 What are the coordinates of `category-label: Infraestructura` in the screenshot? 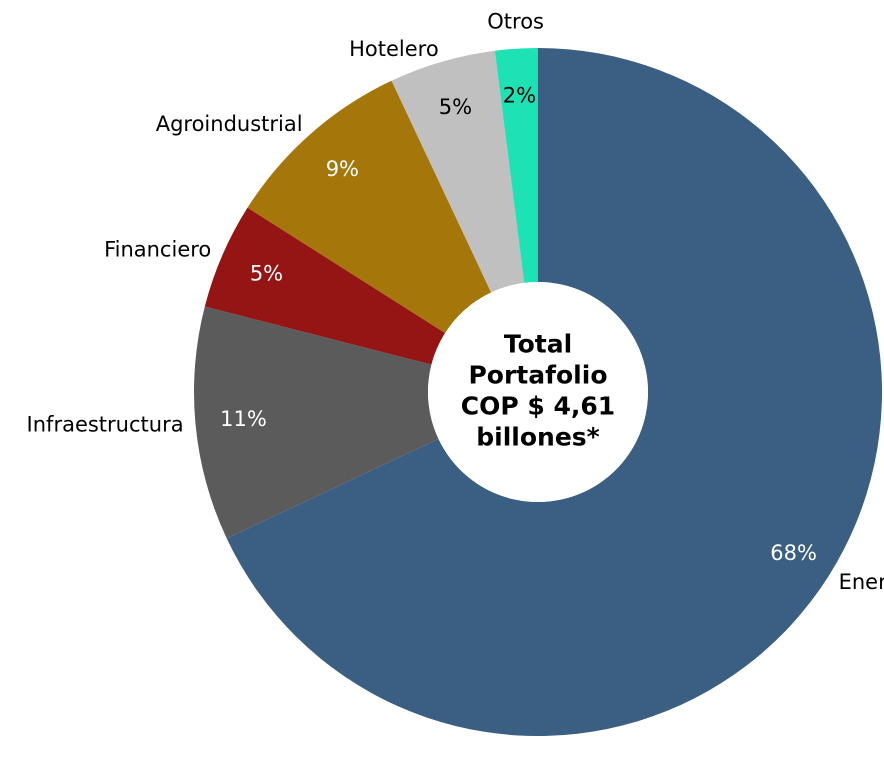 It's located at (105, 425).